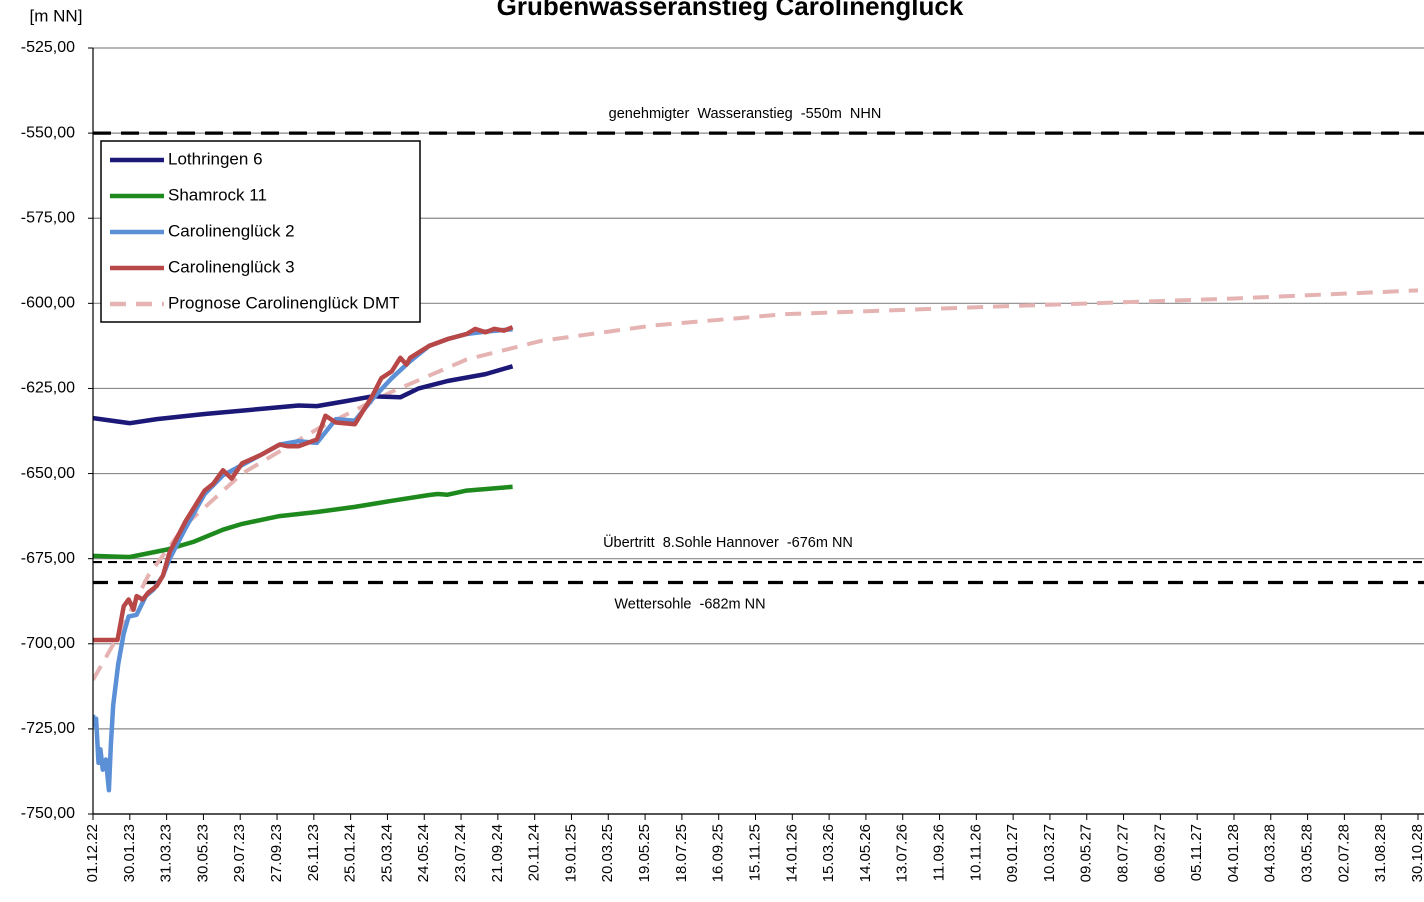  Describe the element at coordinates (129, 853) in the screenshot. I see `x-tick-label: 30.01.23` at that location.